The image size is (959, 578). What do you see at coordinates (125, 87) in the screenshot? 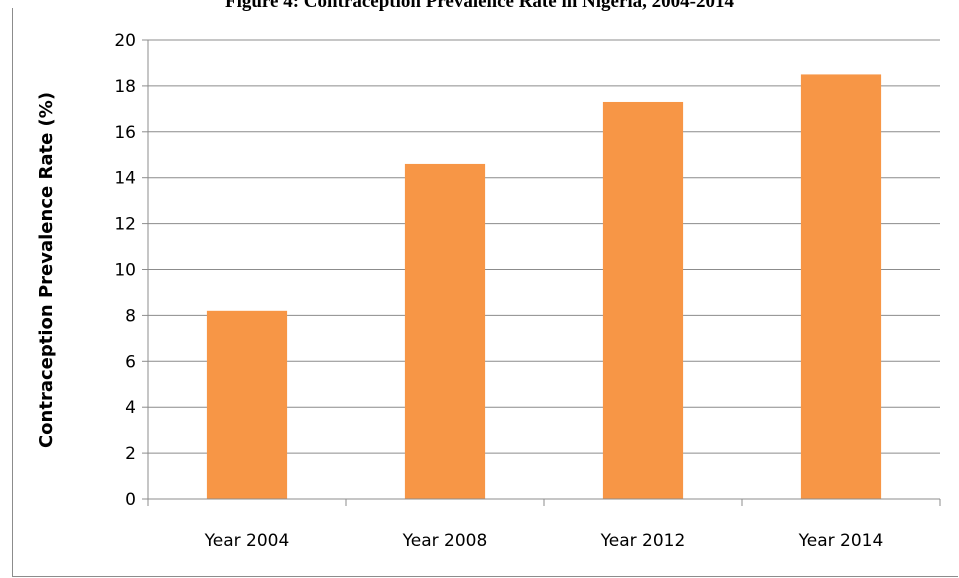
I see `y-tick-label: 18` at bounding box center [125, 87].